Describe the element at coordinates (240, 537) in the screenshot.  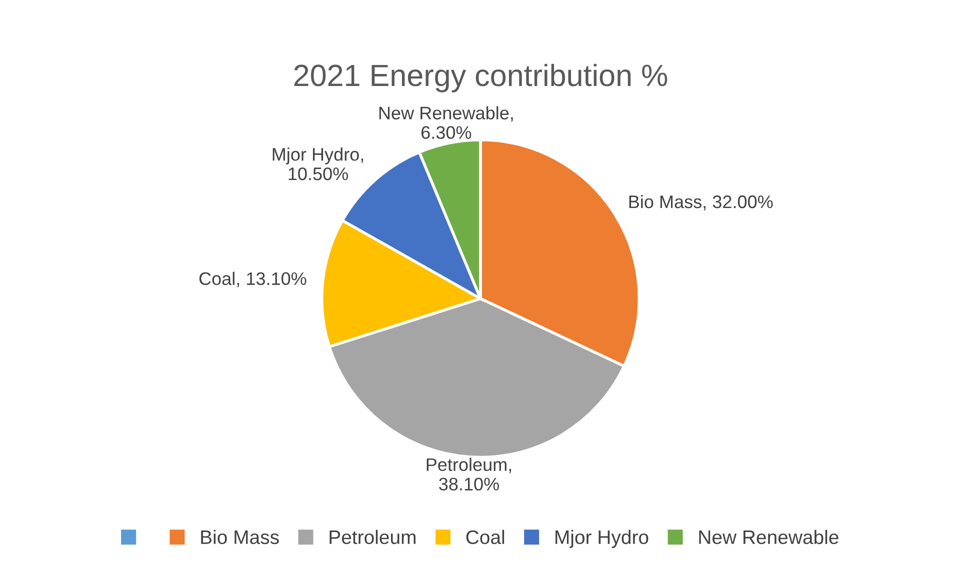
I see `legend-label: Bio Mass` at that location.